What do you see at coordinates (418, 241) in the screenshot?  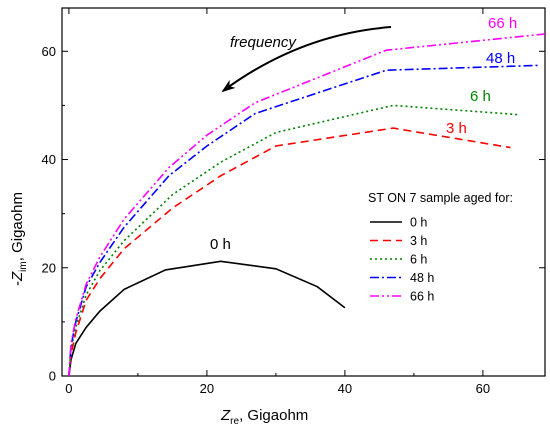 I see `legend-label-3h: 3 h` at bounding box center [418, 241].